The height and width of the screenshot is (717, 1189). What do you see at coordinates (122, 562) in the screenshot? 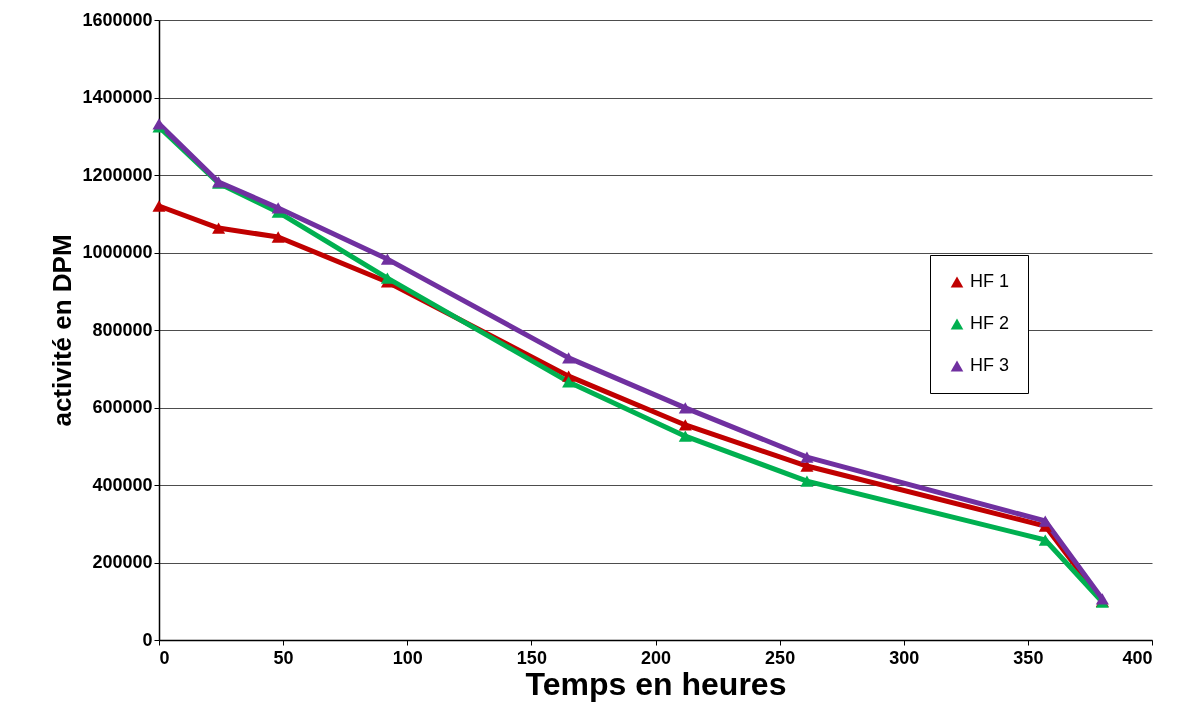
I see `y-tick-label: 200000` at bounding box center [122, 562].